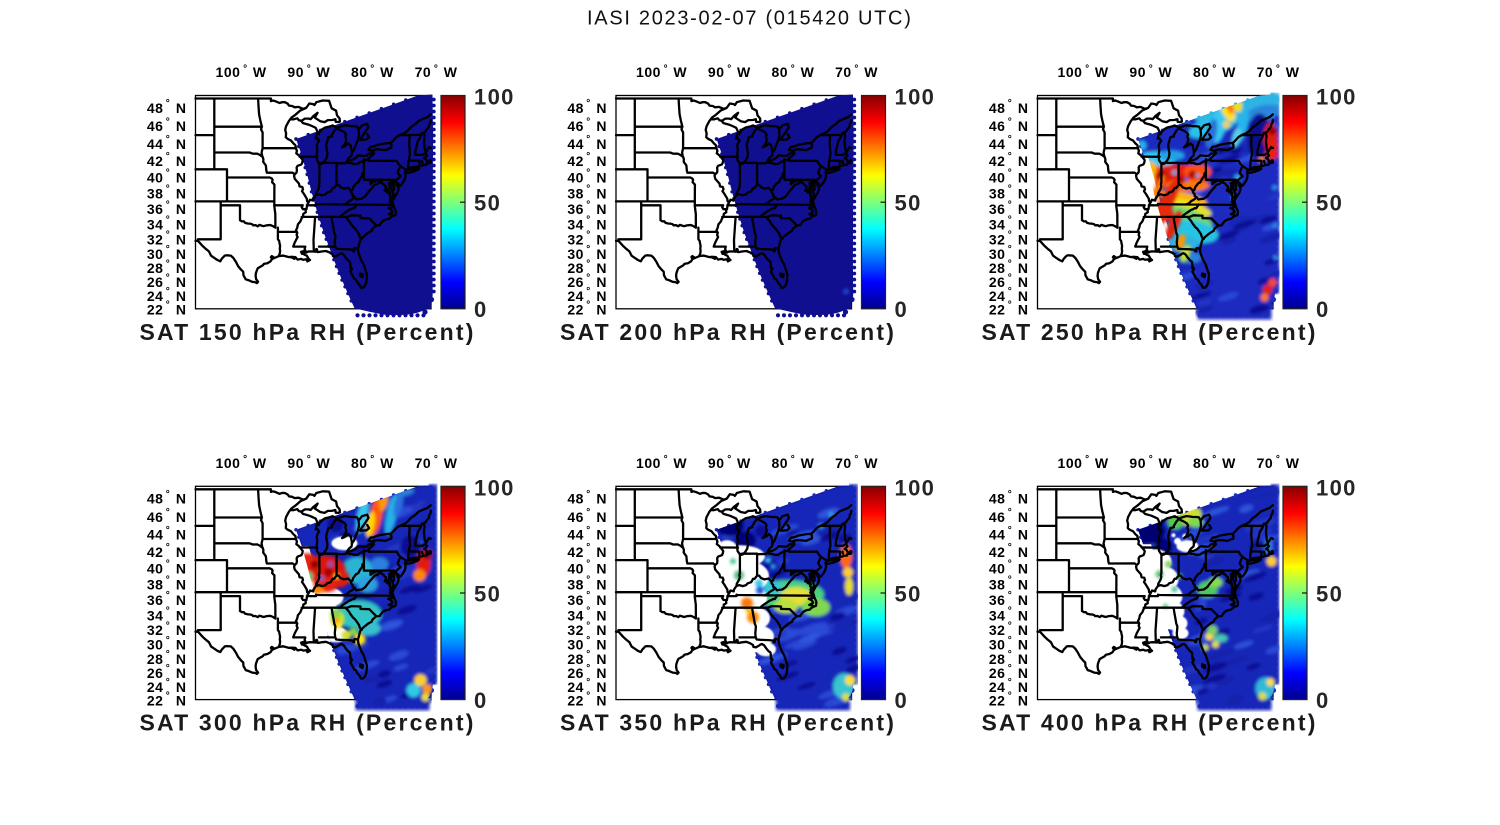  What do you see at coordinates (843, 72) in the screenshot?
I see `svg-text: 70` at bounding box center [843, 72].